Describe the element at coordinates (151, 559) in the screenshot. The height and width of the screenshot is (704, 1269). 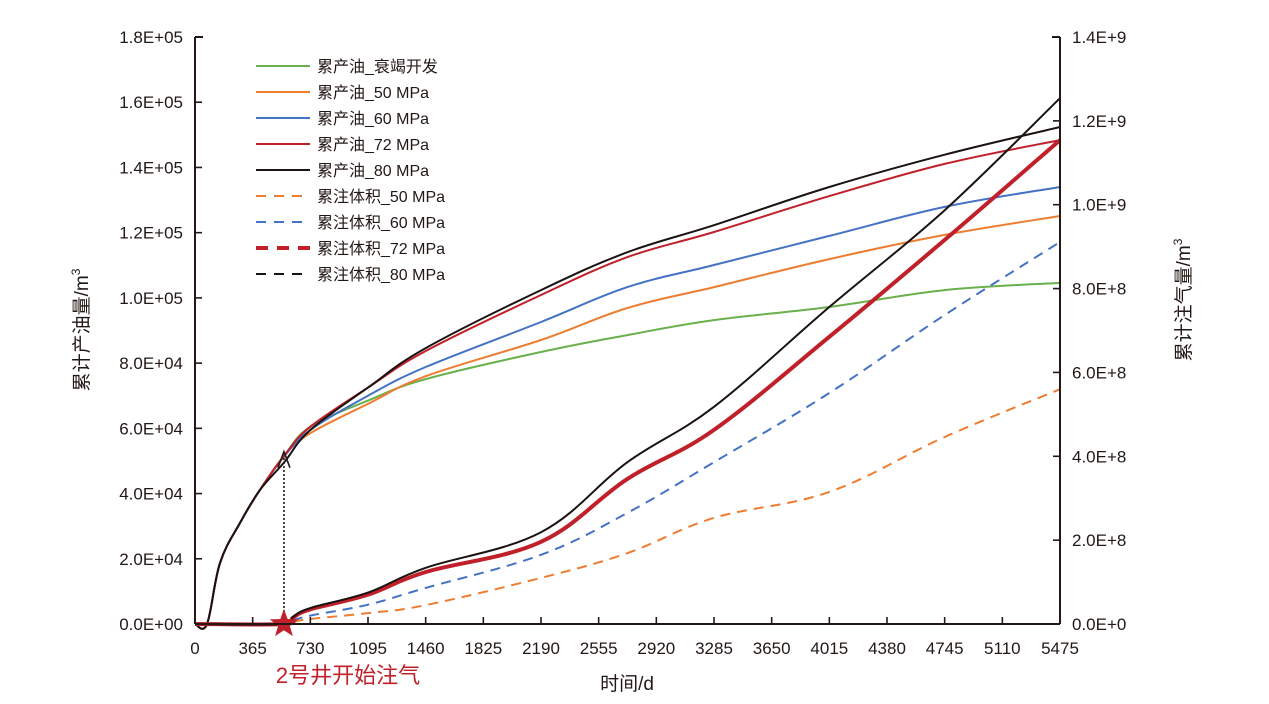
I see `y-tick-label-left: 2.0E+04` at that location.